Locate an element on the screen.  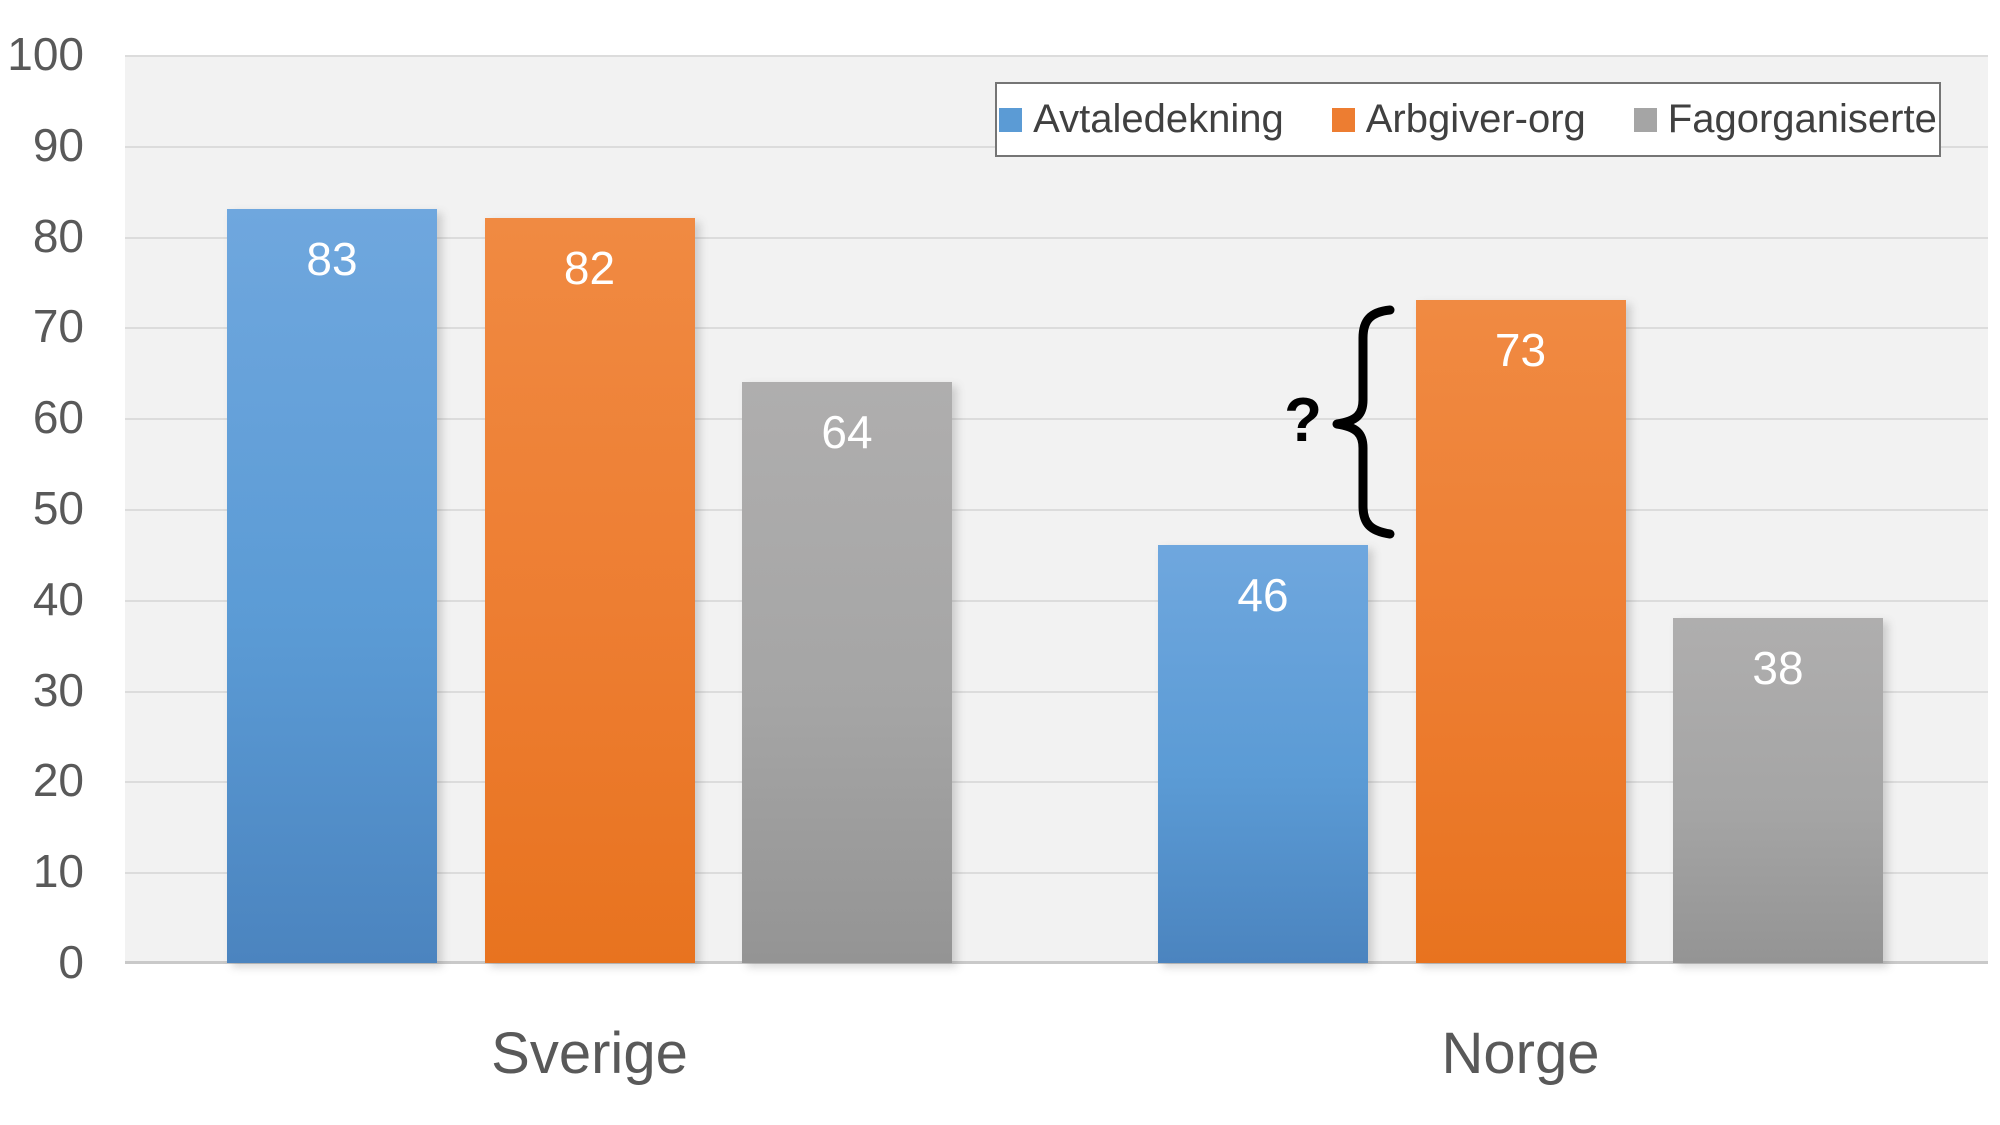
y-axis-tick-label: 20 is located at coordinates (58, 780).